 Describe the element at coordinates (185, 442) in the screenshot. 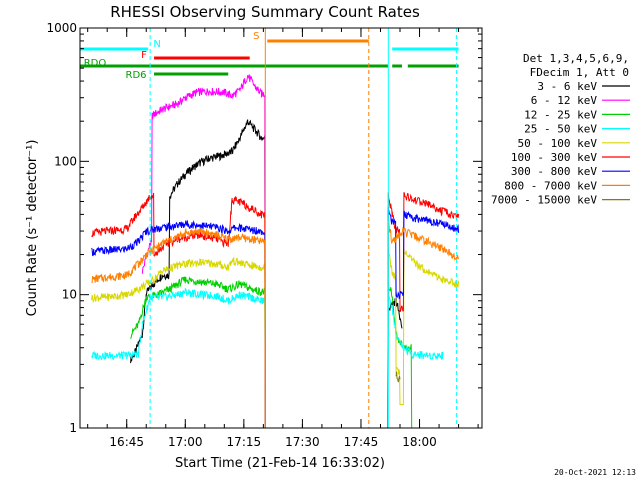

I see `x-tick-label: 17:00` at that location.